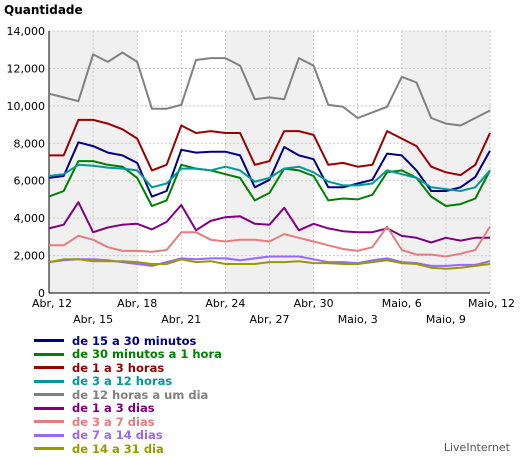  Describe the element at coordinates (93, 319) in the screenshot. I see `x-tick-label-bottom-0: Abr, 15` at that location.